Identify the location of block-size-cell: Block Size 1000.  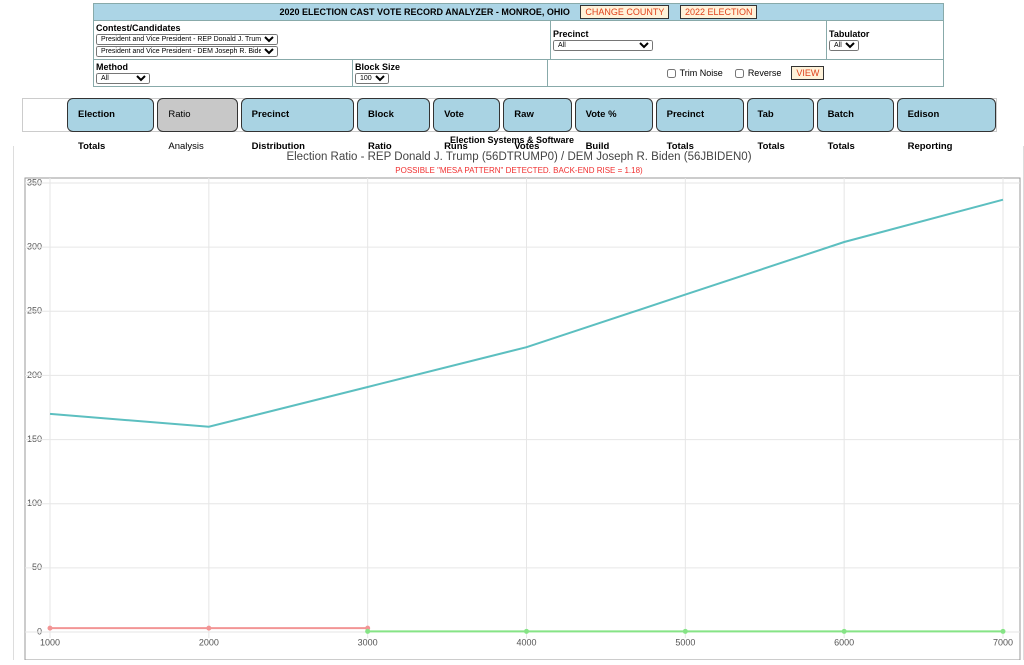
(450, 73).